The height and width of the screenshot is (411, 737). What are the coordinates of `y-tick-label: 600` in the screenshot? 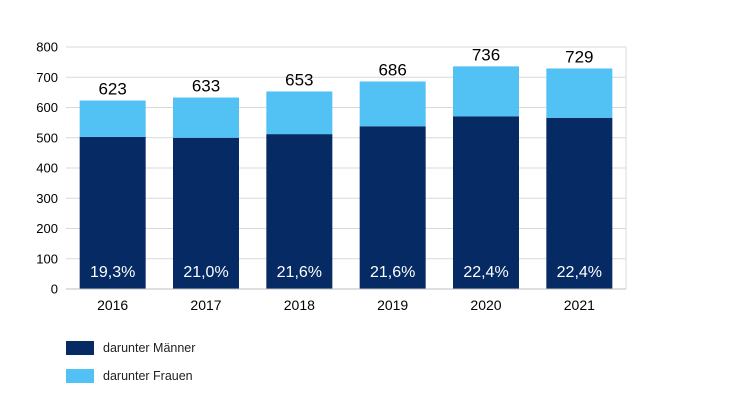 It's located at (47, 107).